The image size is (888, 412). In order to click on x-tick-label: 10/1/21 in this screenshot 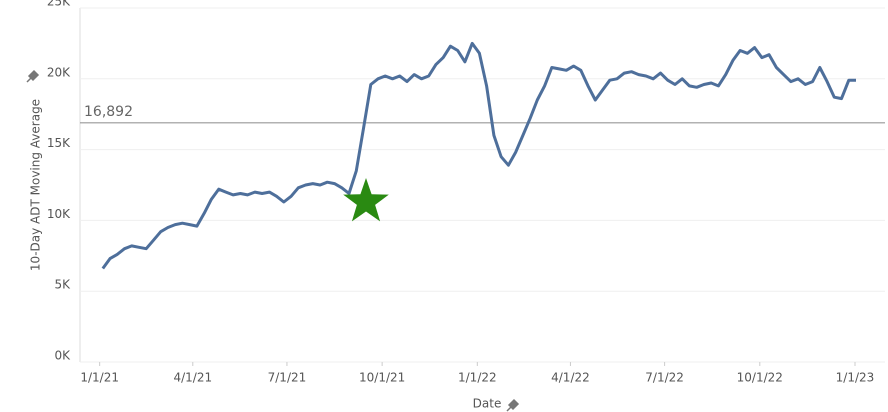, I will do `click(382, 378)`.